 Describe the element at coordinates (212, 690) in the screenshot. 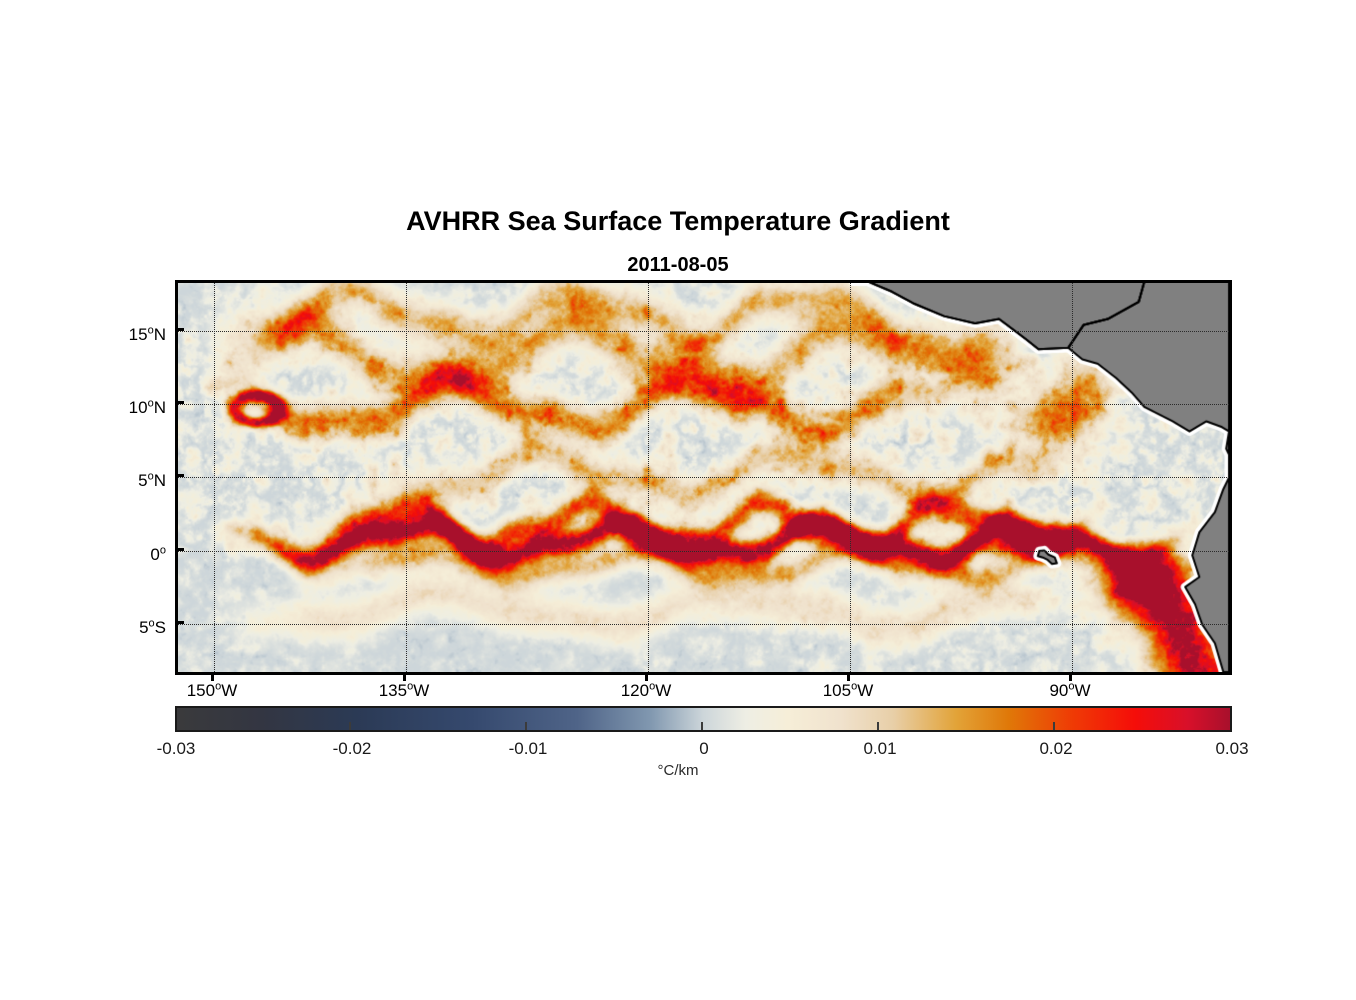

I see `xtick-label-150w: 150oW` at that location.